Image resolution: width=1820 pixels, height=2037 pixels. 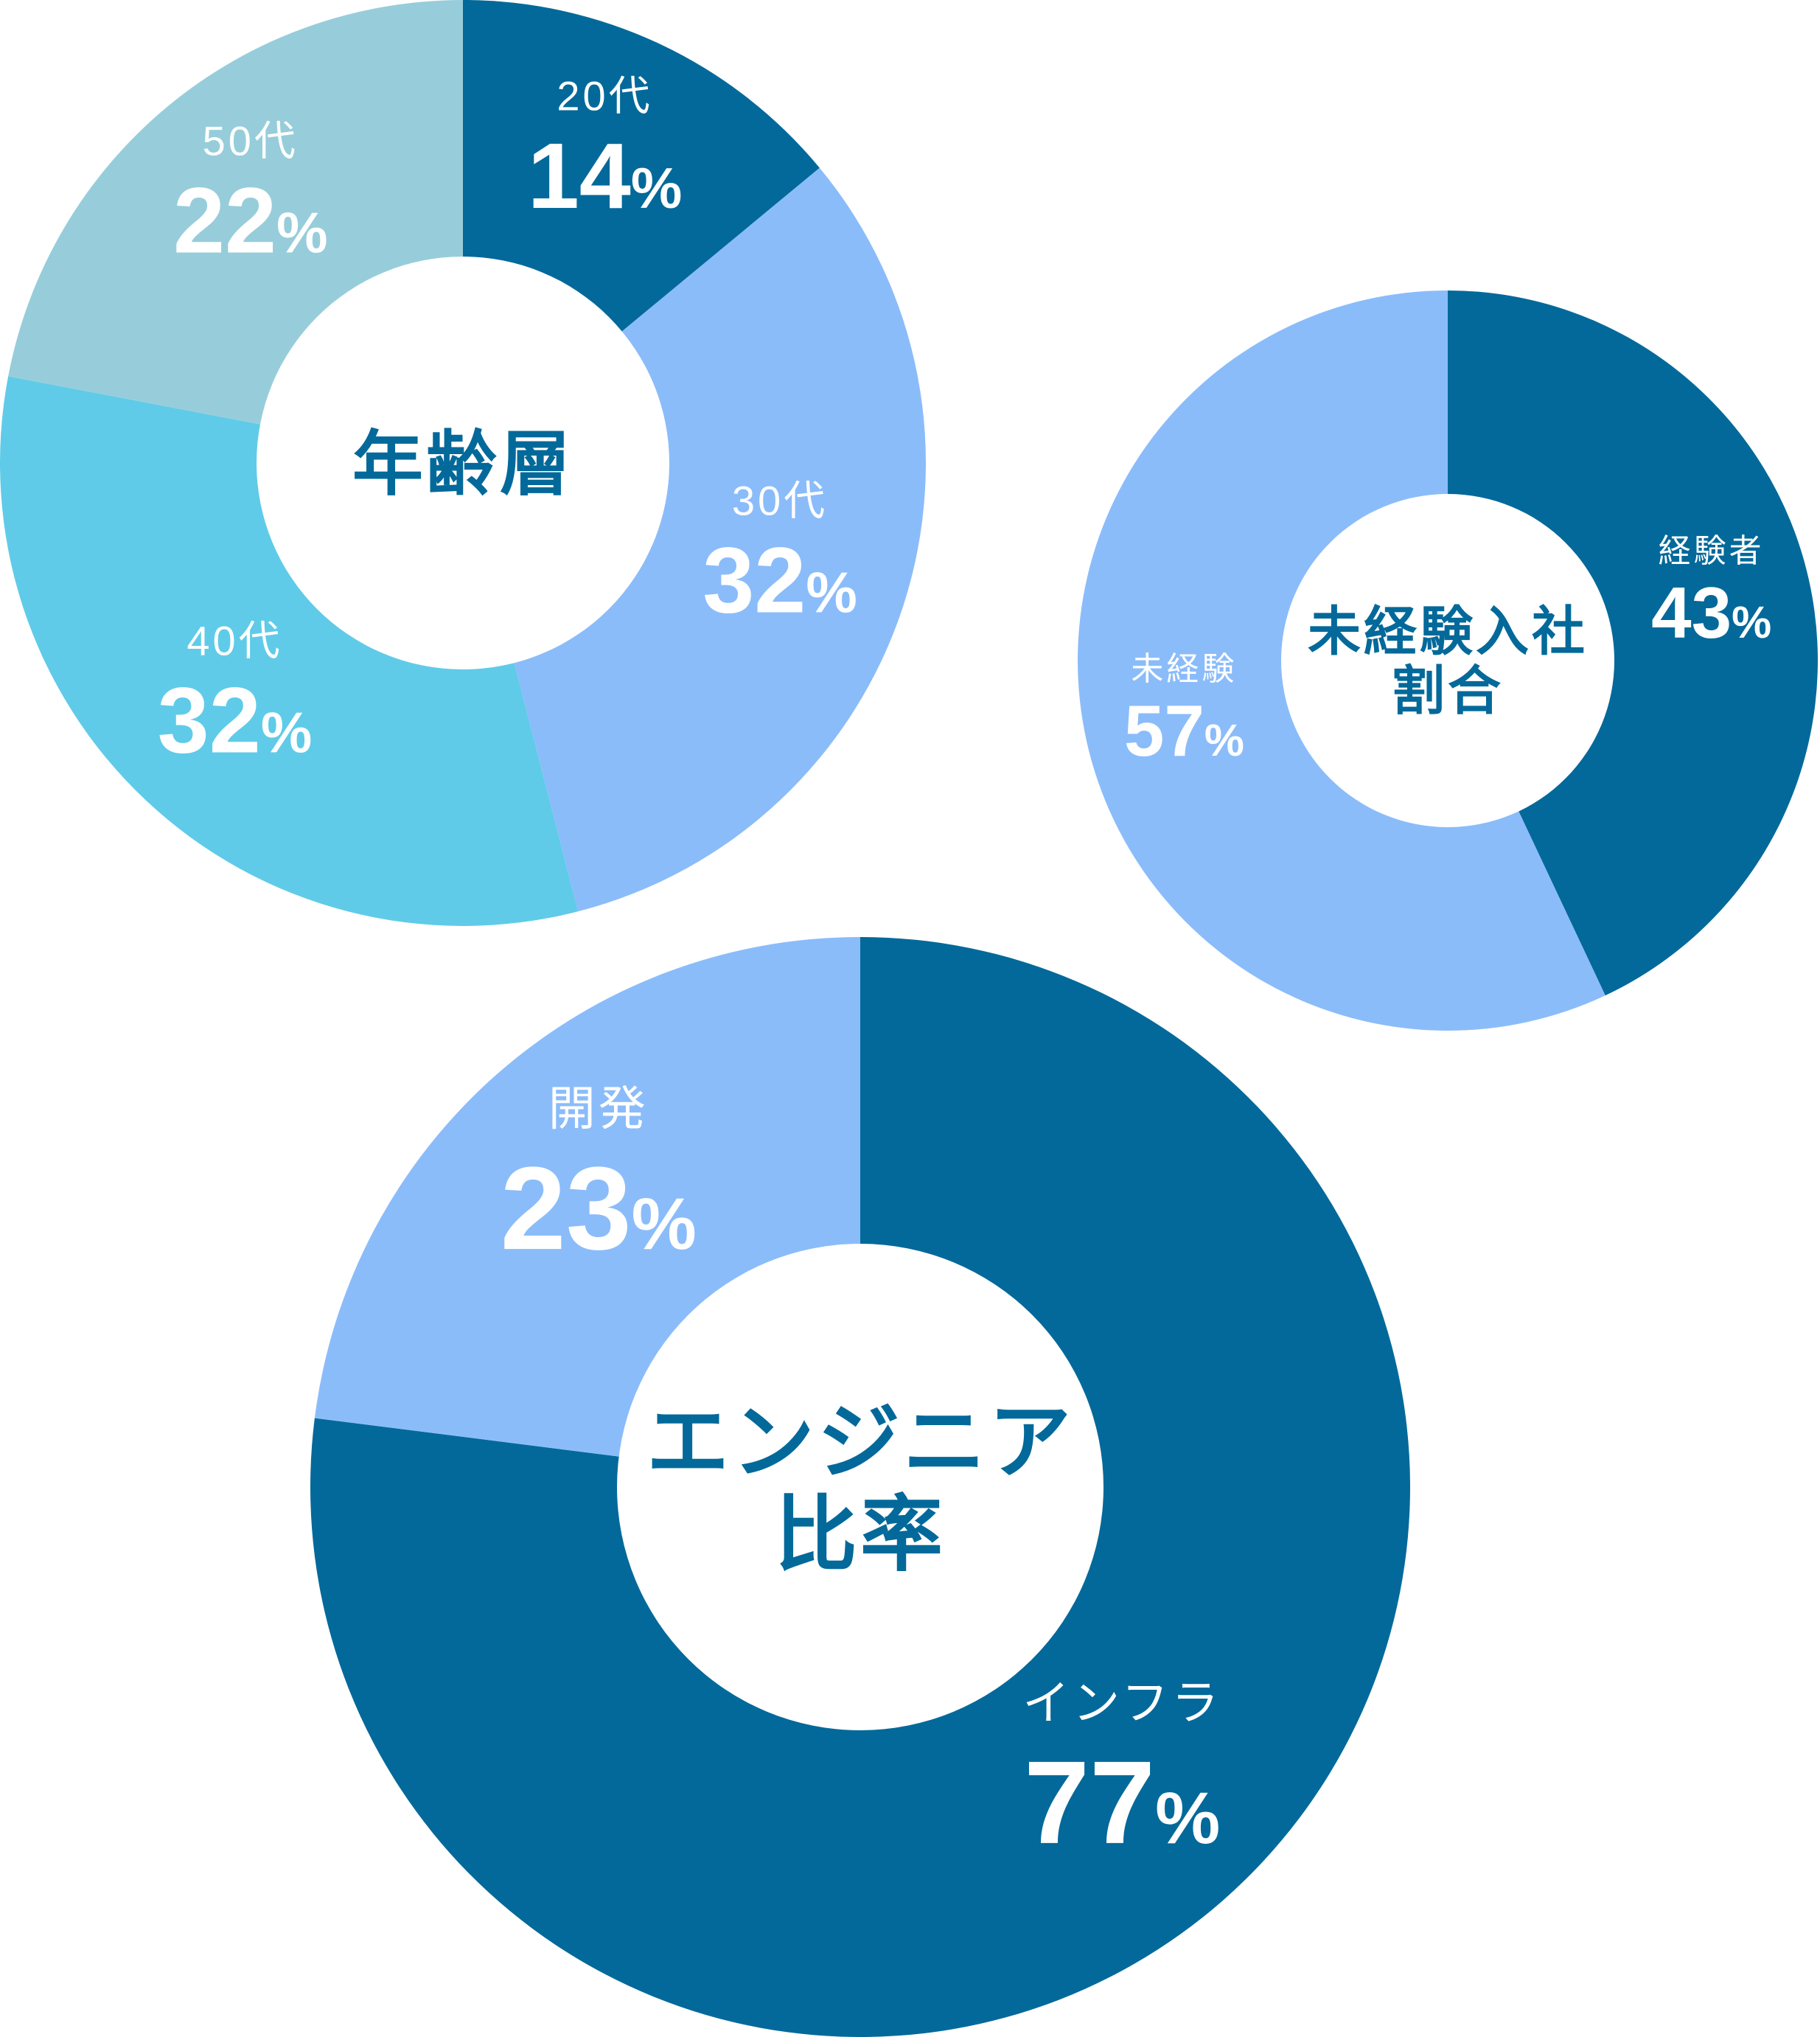 I want to click on hire-slice-label-1: 未経験, so click(x=1184, y=669).